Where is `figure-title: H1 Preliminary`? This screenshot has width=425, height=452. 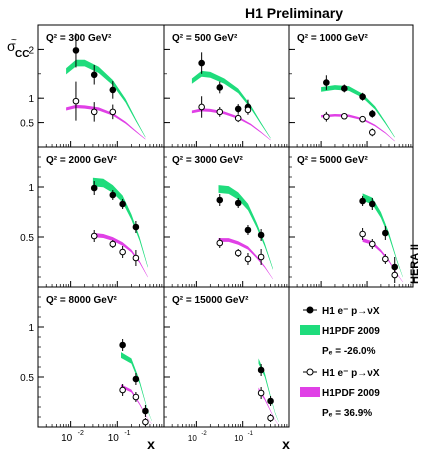
figure-title: H1 Preliminary is located at coordinates (294, 13).